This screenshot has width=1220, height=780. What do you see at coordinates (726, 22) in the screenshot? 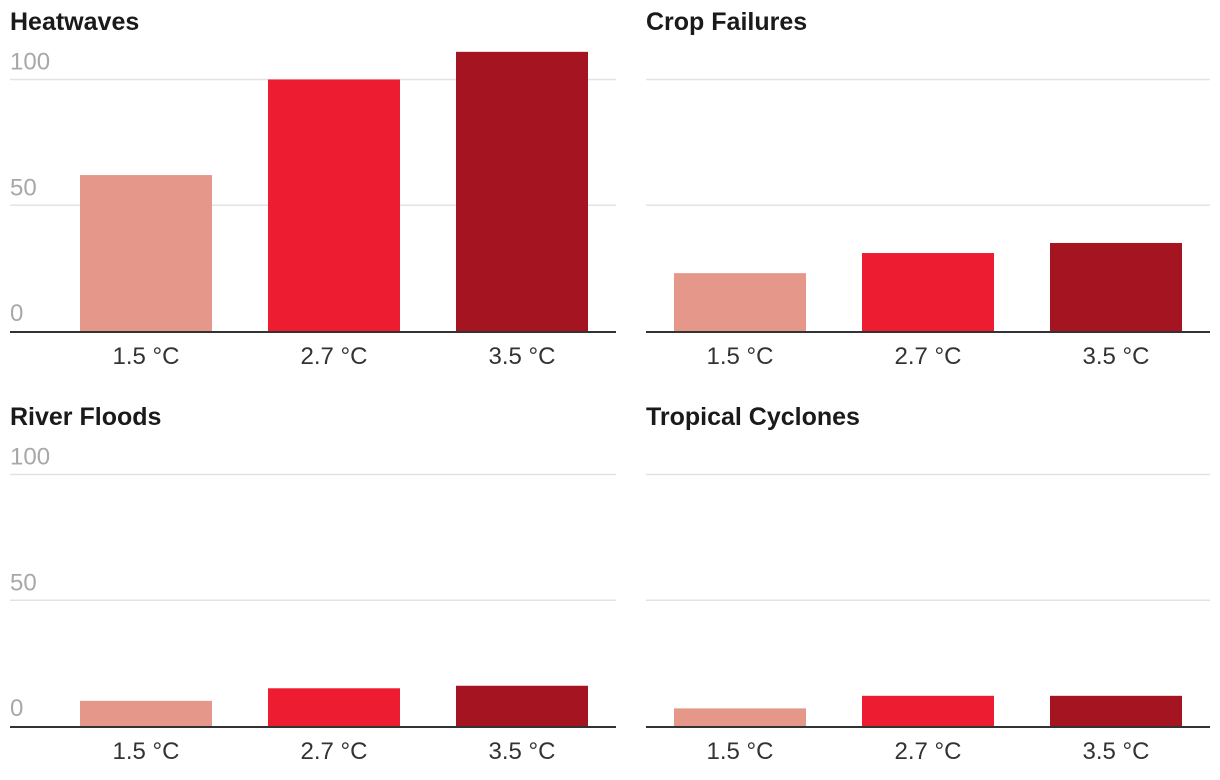
I see `chart-title: Crop Failures` at bounding box center [726, 22].